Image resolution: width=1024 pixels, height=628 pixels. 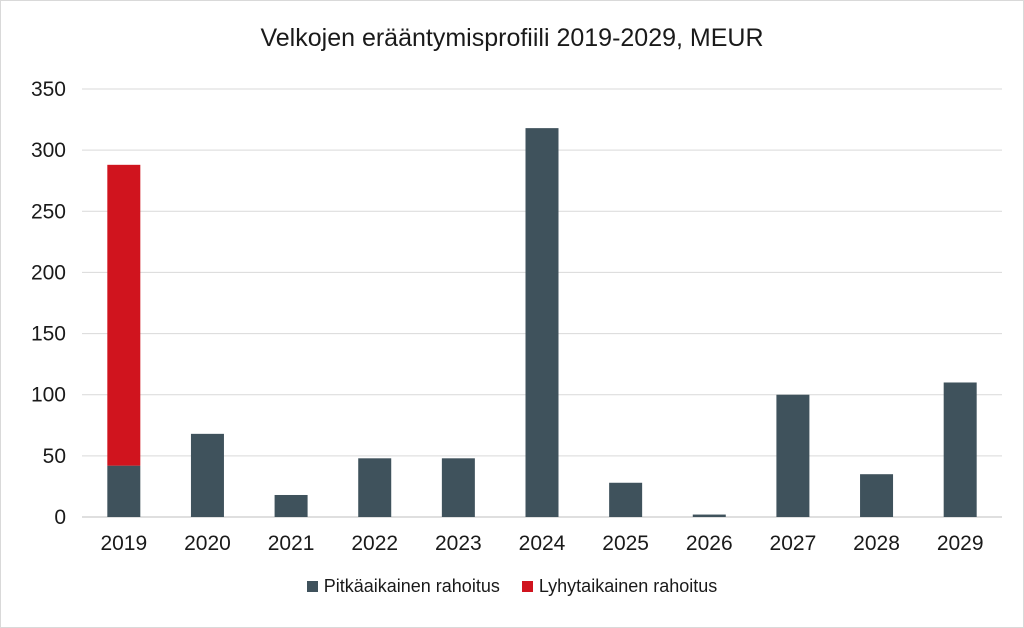 I want to click on legend-label: Pitkäaikainen rahoitus, so click(x=411, y=586).